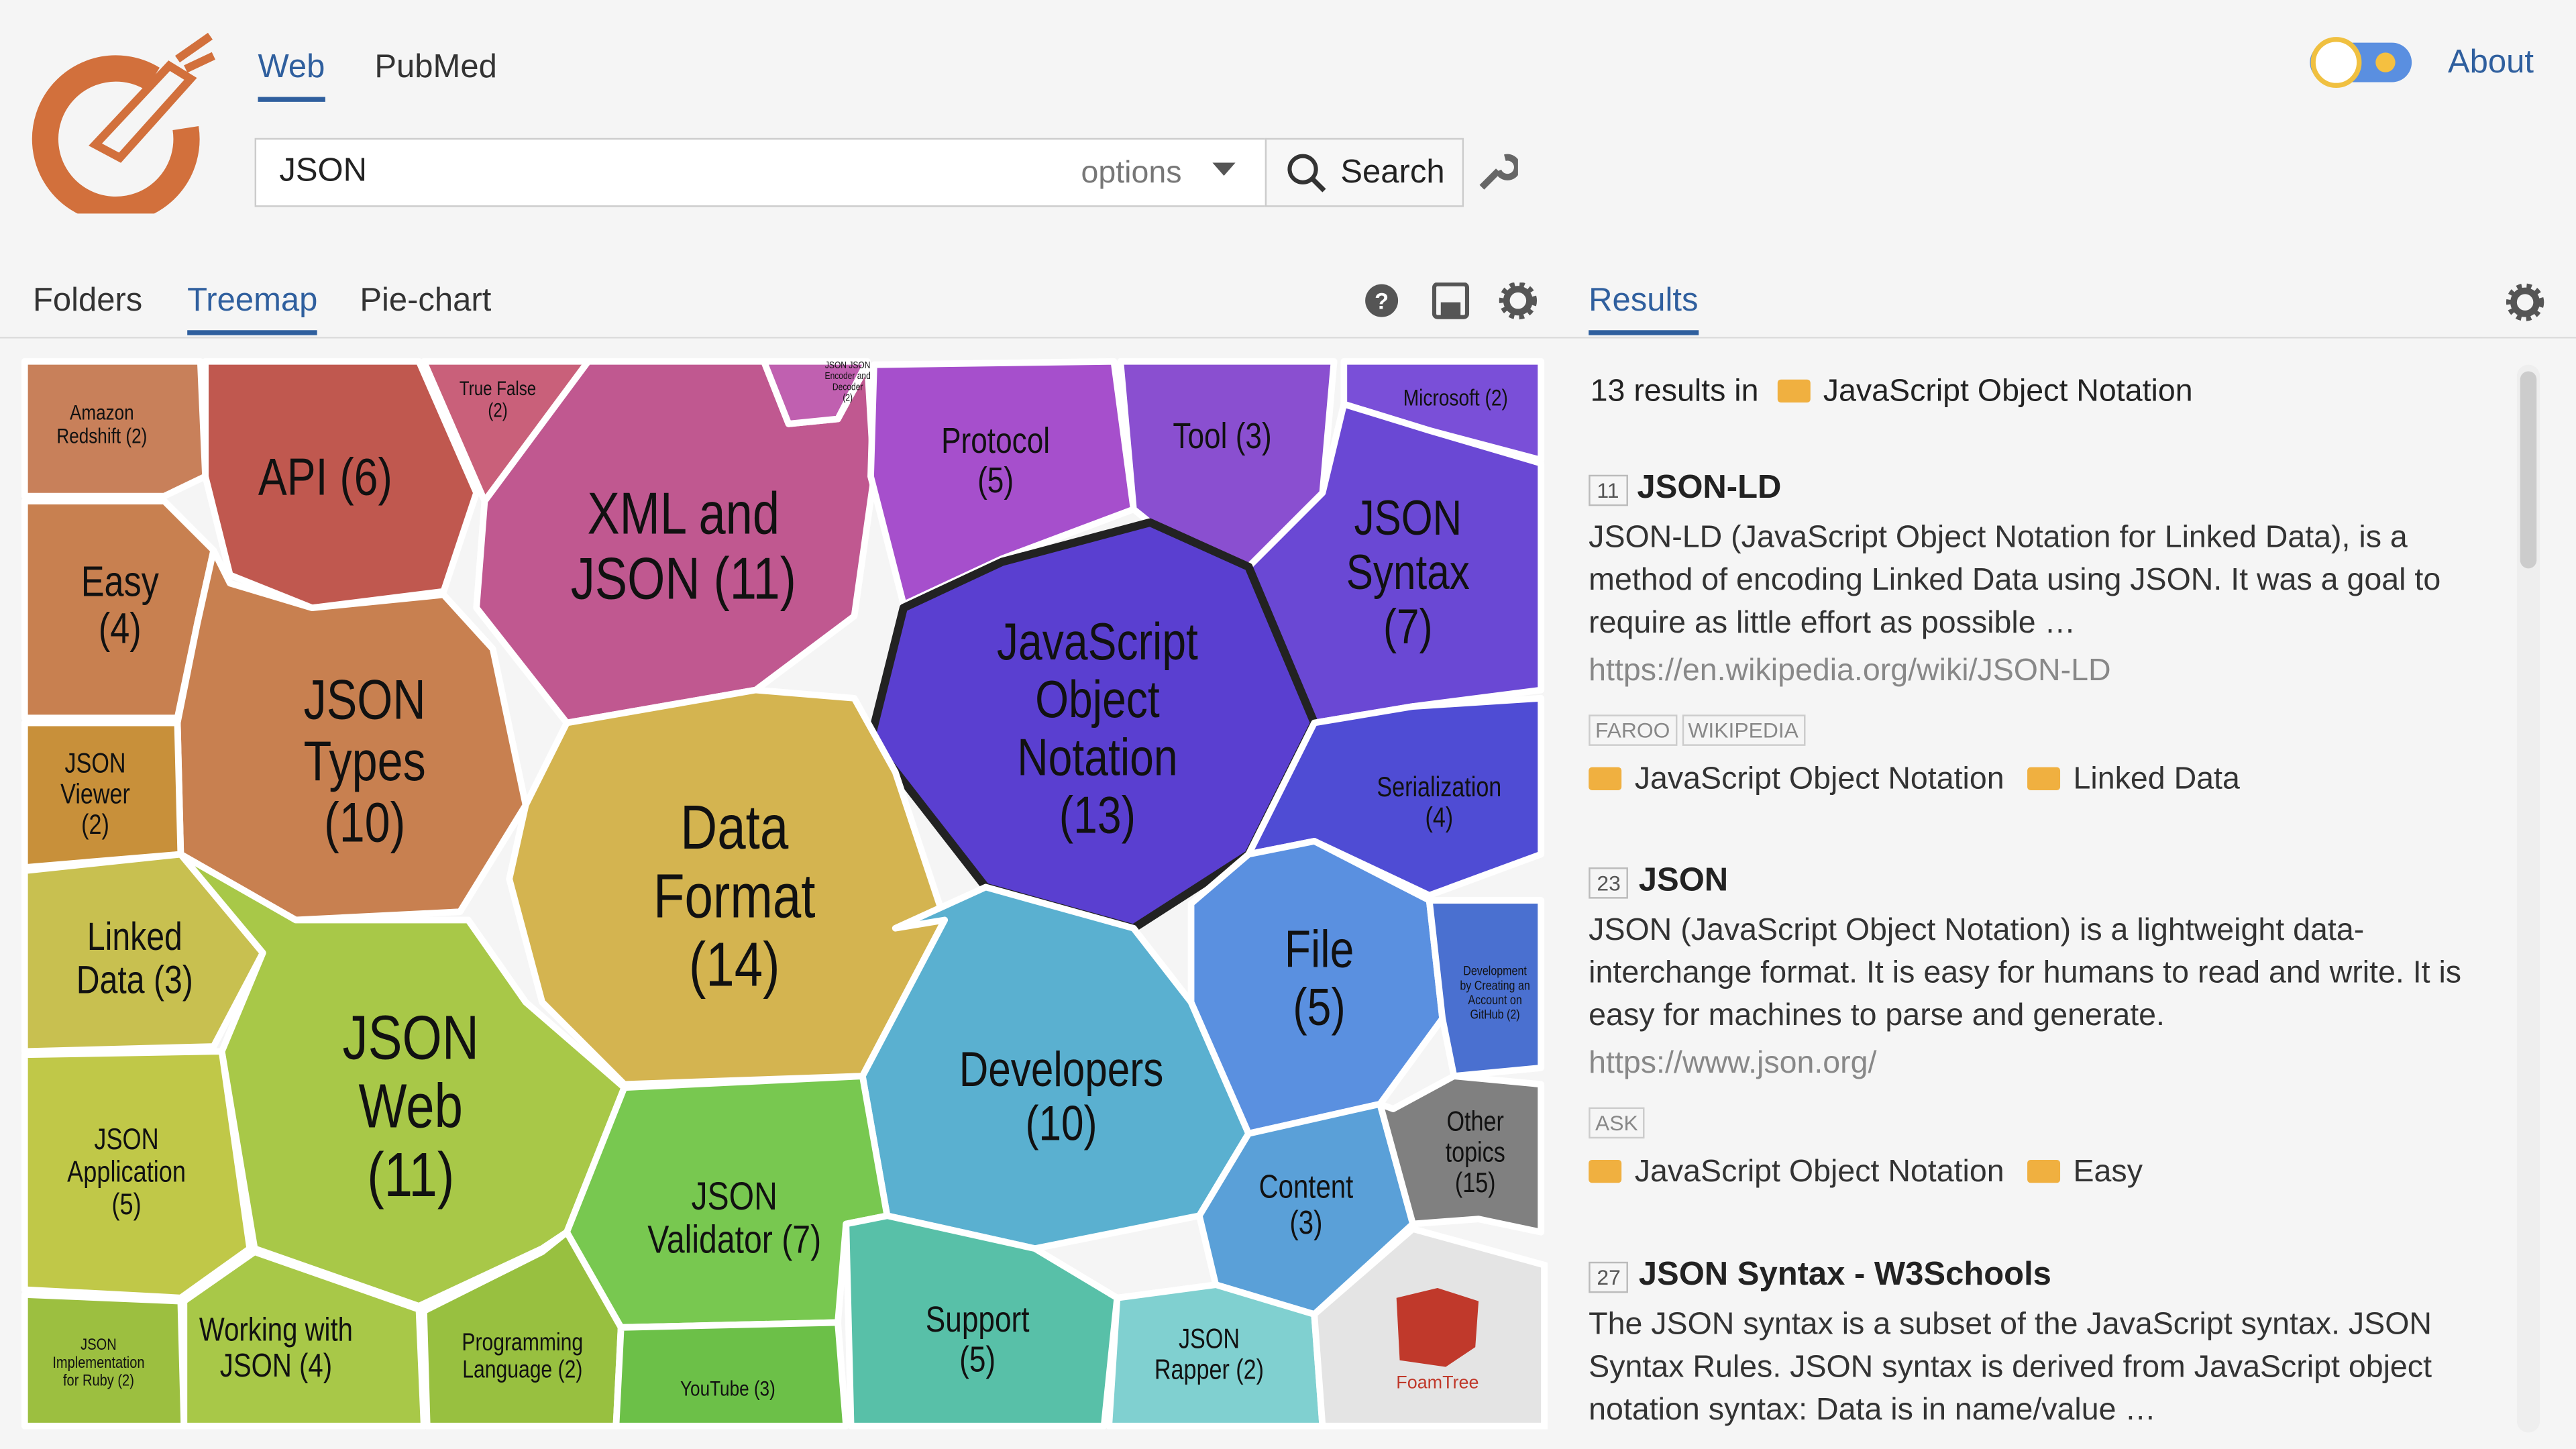 Image resolution: width=2576 pixels, height=1449 pixels. What do you see at coordinates (1475, 1183) in the screenshot?
I see `treemap-label: (15)` at bounding box center [1475, 1183].